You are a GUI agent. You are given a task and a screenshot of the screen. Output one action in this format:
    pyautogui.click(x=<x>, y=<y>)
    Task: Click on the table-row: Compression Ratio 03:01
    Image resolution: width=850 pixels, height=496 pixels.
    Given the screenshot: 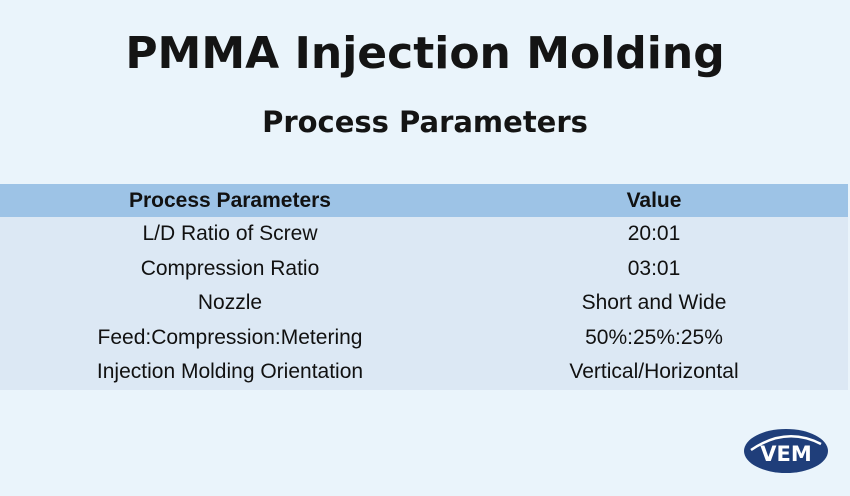 What is the action you would take?
    pyautogui.click(x=424, y=268)
    